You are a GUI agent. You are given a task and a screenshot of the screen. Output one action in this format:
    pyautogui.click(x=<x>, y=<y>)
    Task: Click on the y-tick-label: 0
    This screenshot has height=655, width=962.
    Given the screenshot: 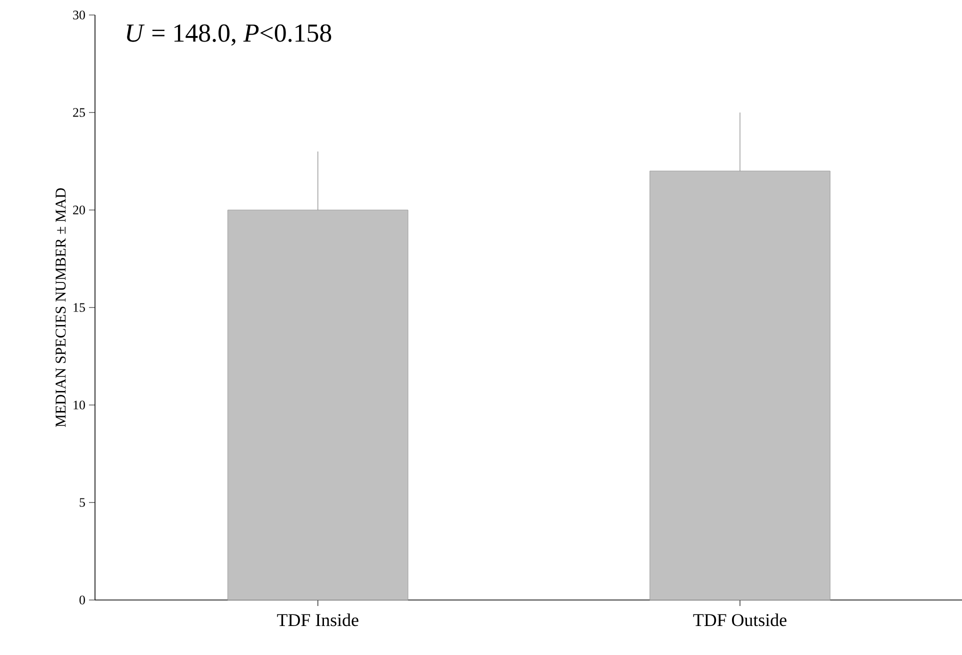 What is the action you would take?
    pyautogui.click(x=82, y=600)
    